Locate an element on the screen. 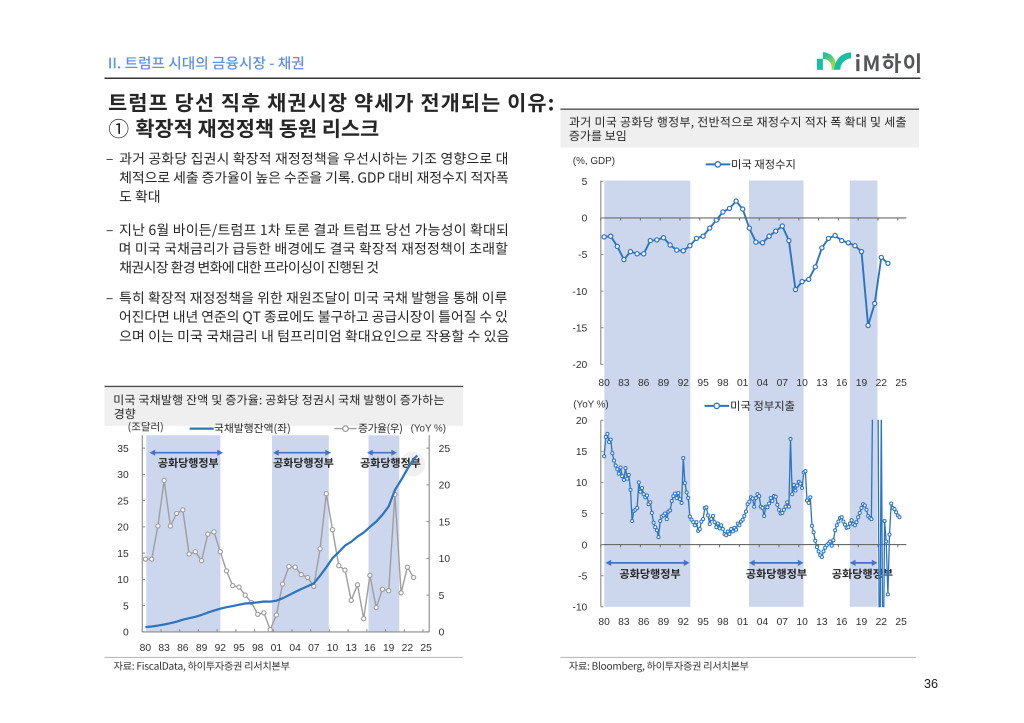 Image resolution: width=1024 pixels, height=723 pixels. svg-text: 35 is located at coordinates (123, 449).